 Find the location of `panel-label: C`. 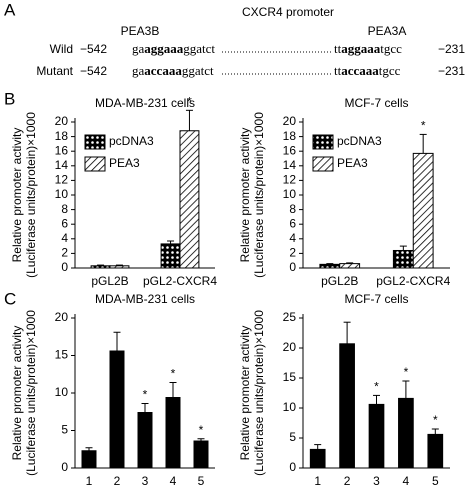

panel-label: C is located at coordinates (10, 298).